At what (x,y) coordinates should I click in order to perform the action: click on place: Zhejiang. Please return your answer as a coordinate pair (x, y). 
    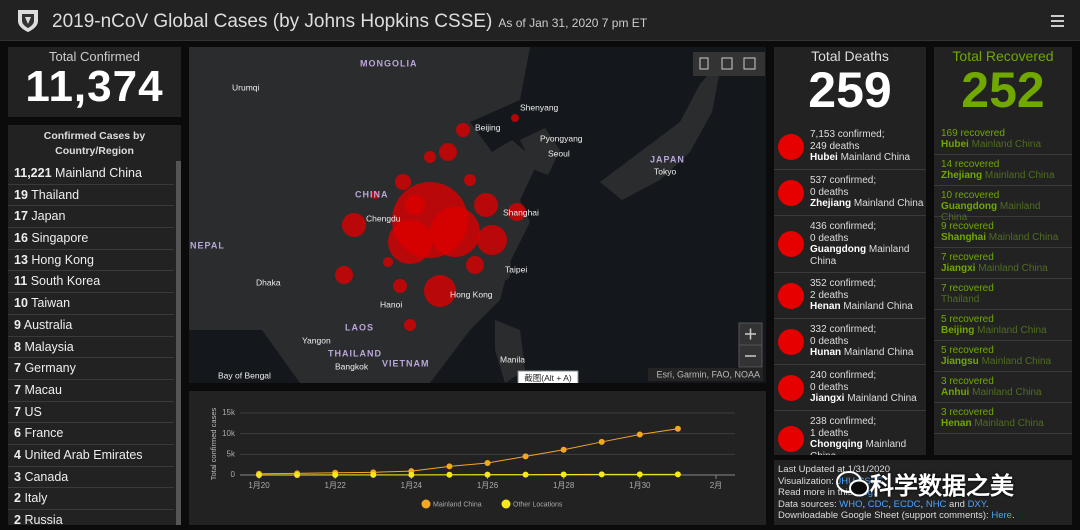
    Looking at the image, I should click on (962, 175).